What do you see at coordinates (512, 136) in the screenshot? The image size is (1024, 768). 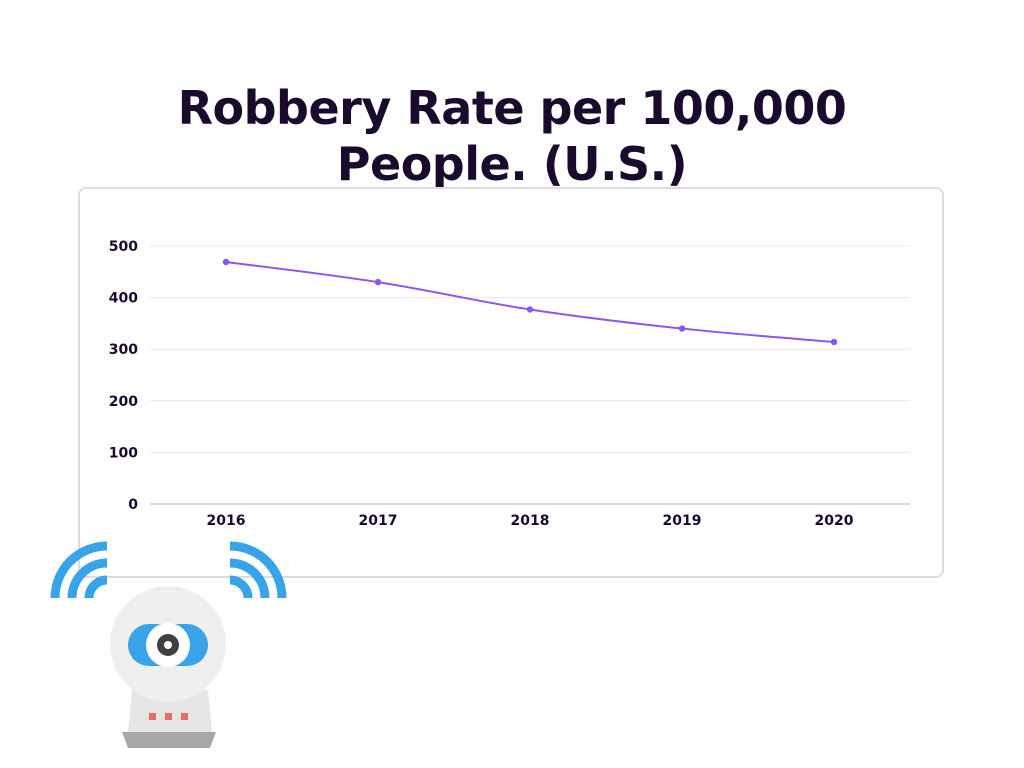 I see `chart-title: Robbery Rate per 100,000 People. (U.S.)` at bounding box center [512, 136].